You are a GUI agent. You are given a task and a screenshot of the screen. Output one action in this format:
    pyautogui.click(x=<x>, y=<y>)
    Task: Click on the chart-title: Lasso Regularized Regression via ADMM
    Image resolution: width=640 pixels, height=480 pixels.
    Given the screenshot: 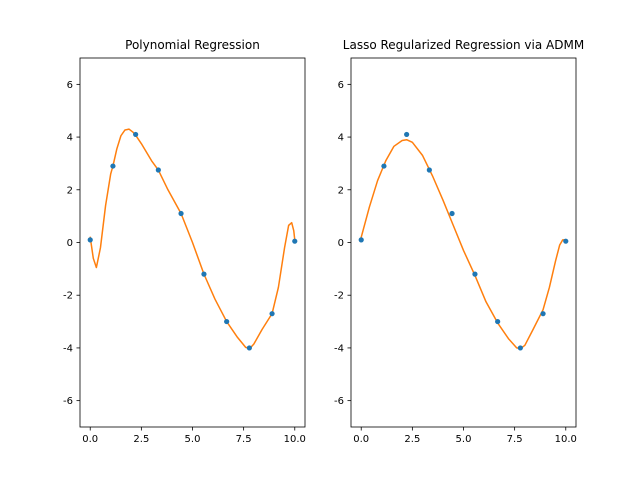 What is the action you would take?
    pyautogui.click(x=463, y=45)
    